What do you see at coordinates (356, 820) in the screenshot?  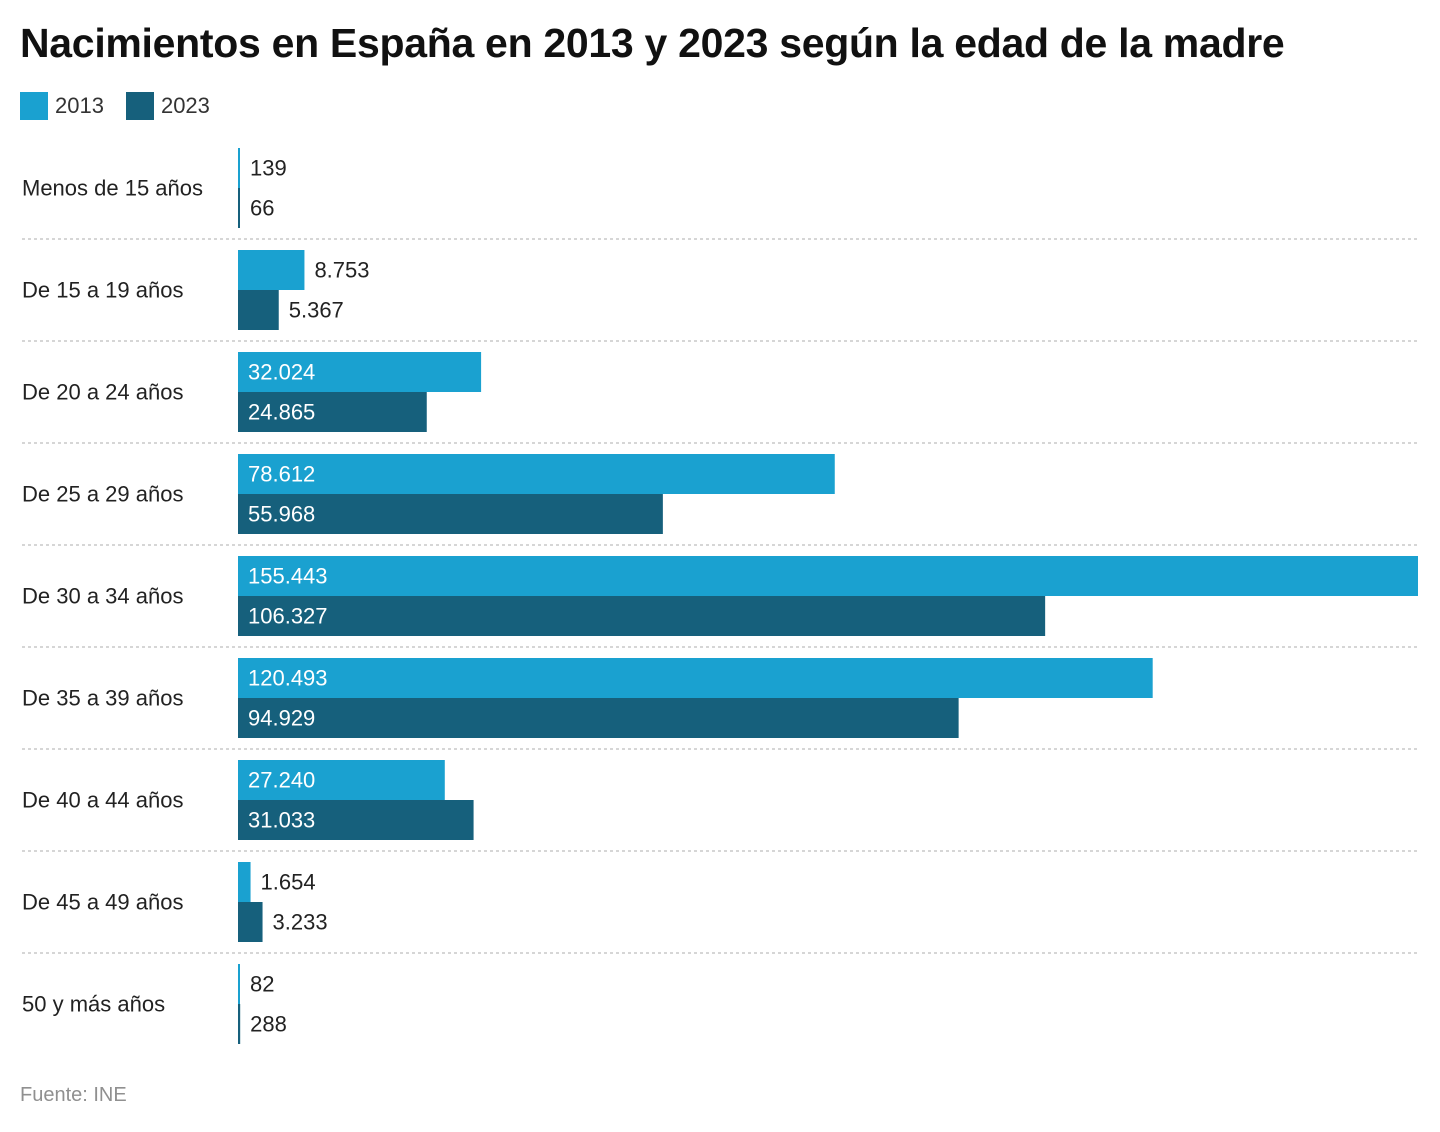 I see `bar-2023-de-40-a-44-anos` at bounding box center [356, 820].